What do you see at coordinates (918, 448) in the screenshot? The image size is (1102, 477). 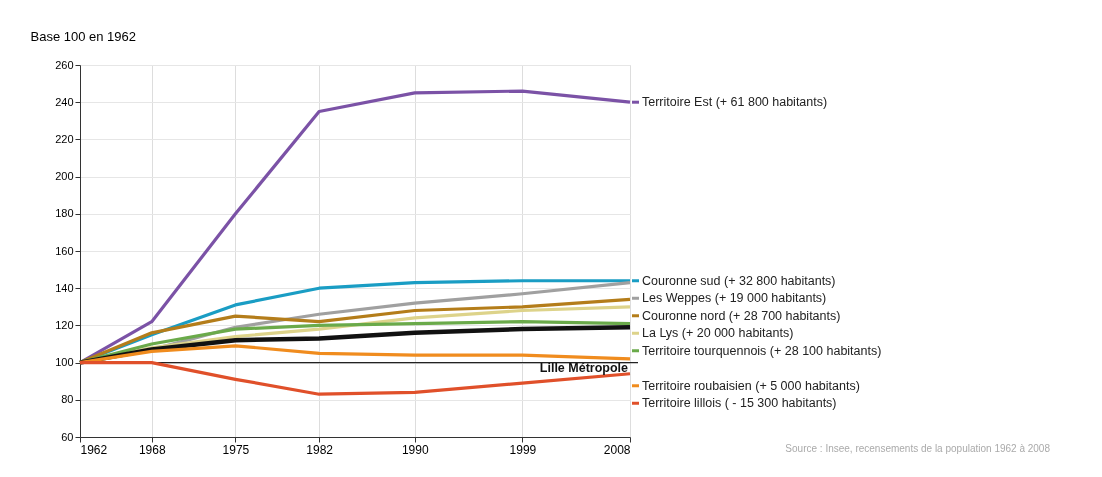 I see `source-note: Source : Insee, recensements de la population 1962 à 2008` at bounding box center [918, 448].